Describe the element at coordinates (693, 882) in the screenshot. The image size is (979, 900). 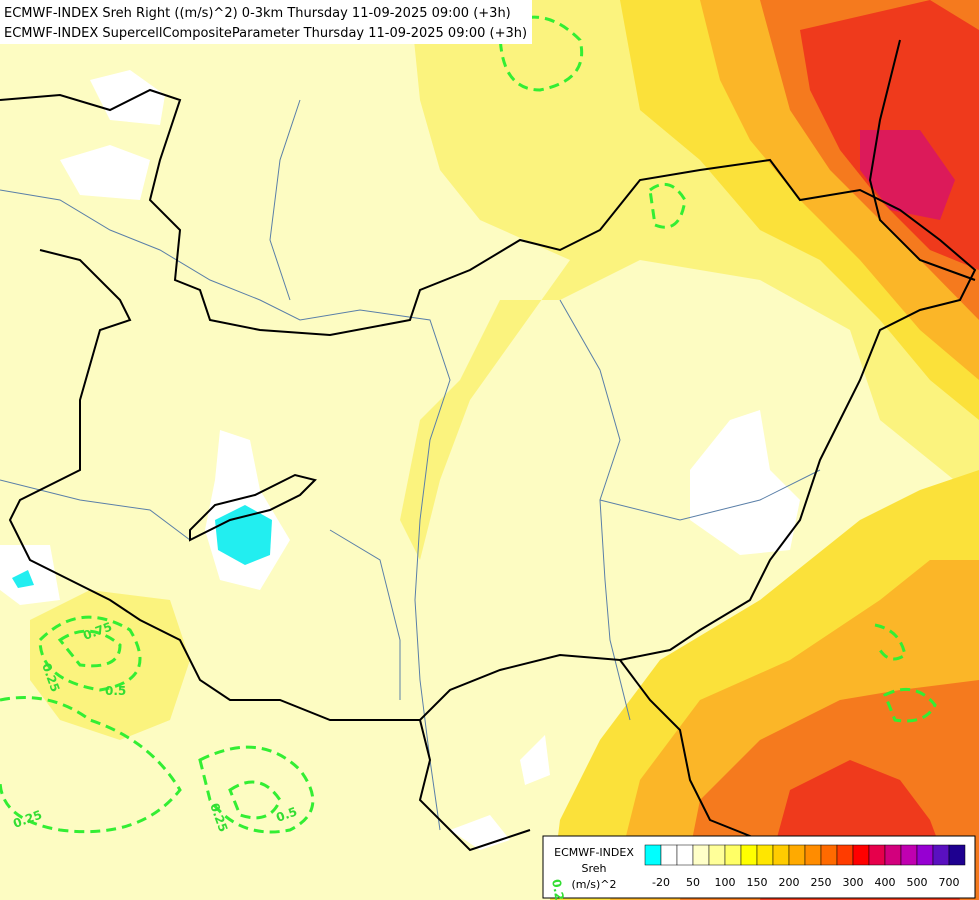
I see `legend-tick-label: 50` at that location.